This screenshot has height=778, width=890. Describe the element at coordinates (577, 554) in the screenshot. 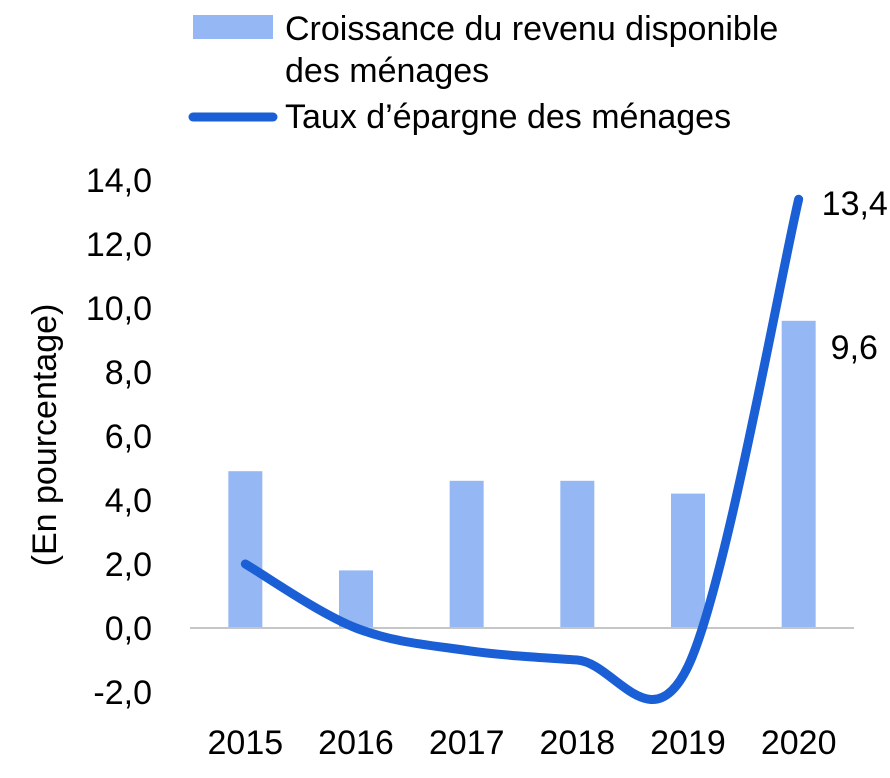

I see `bar-2018` at that location.